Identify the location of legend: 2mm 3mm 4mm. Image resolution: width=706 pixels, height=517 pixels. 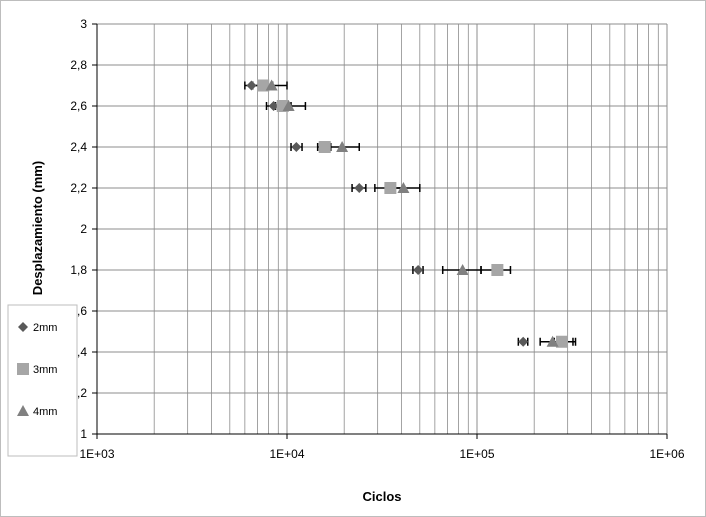
(42, 380).